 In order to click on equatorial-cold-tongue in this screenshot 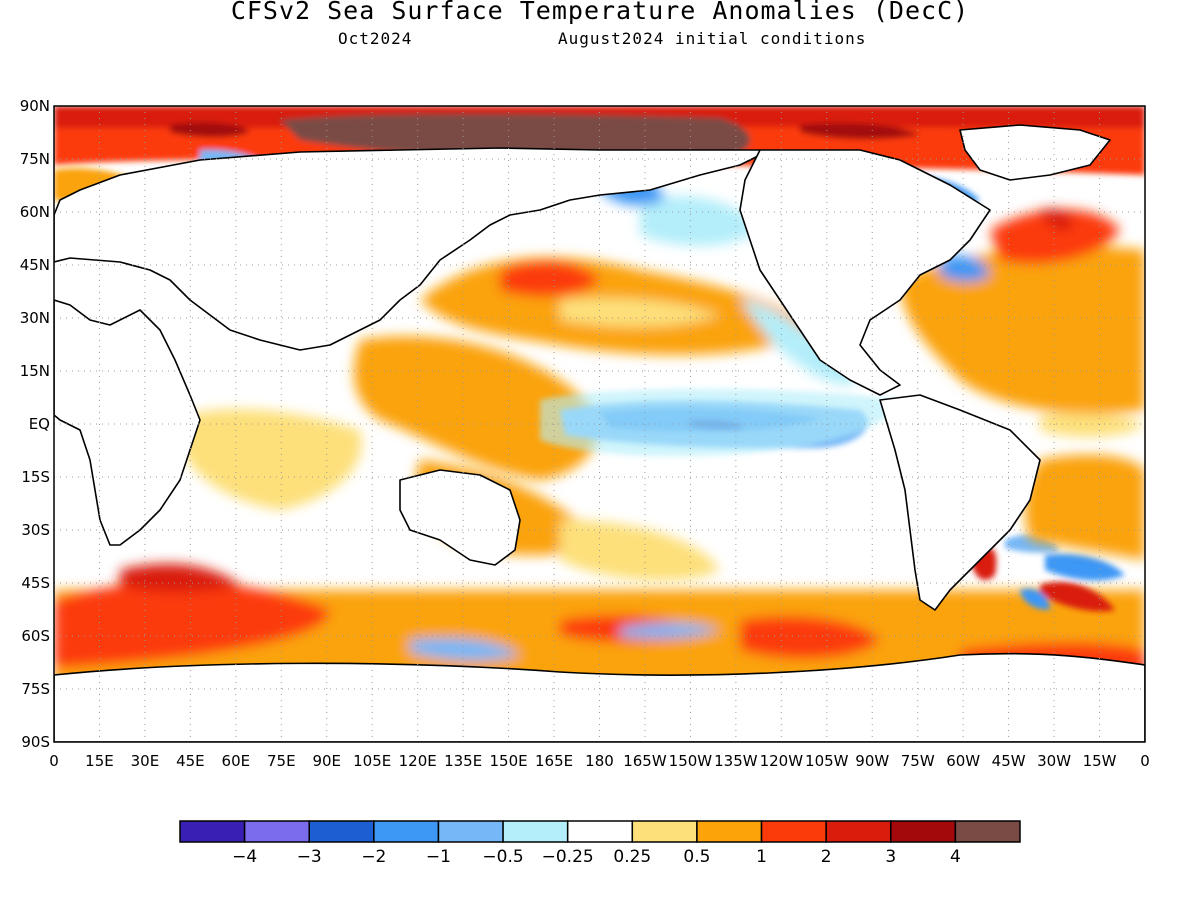, I will do `click(720, 422)`.